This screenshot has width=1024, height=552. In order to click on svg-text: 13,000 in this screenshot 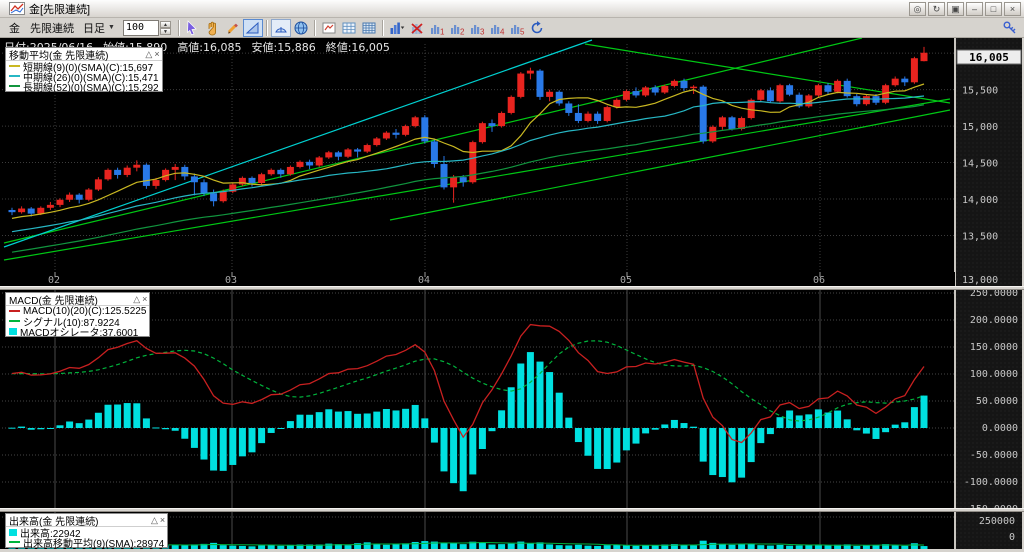, I will do `click(980, 280)`.